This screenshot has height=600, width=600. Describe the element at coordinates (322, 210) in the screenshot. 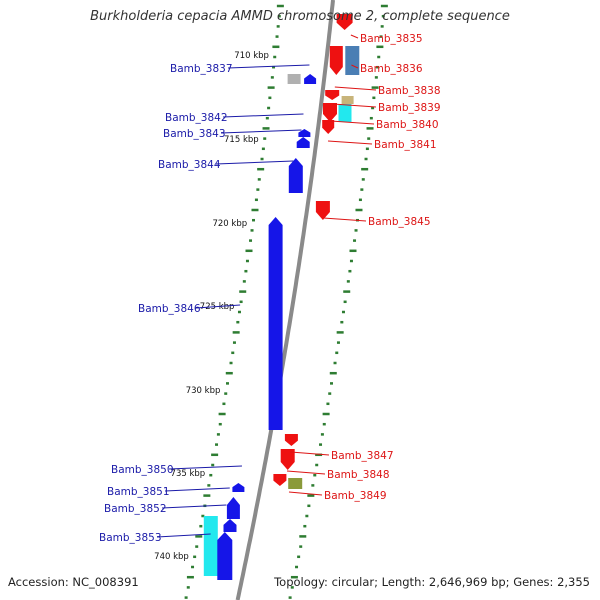

I see `Bamb_3845-glyph` at that location.